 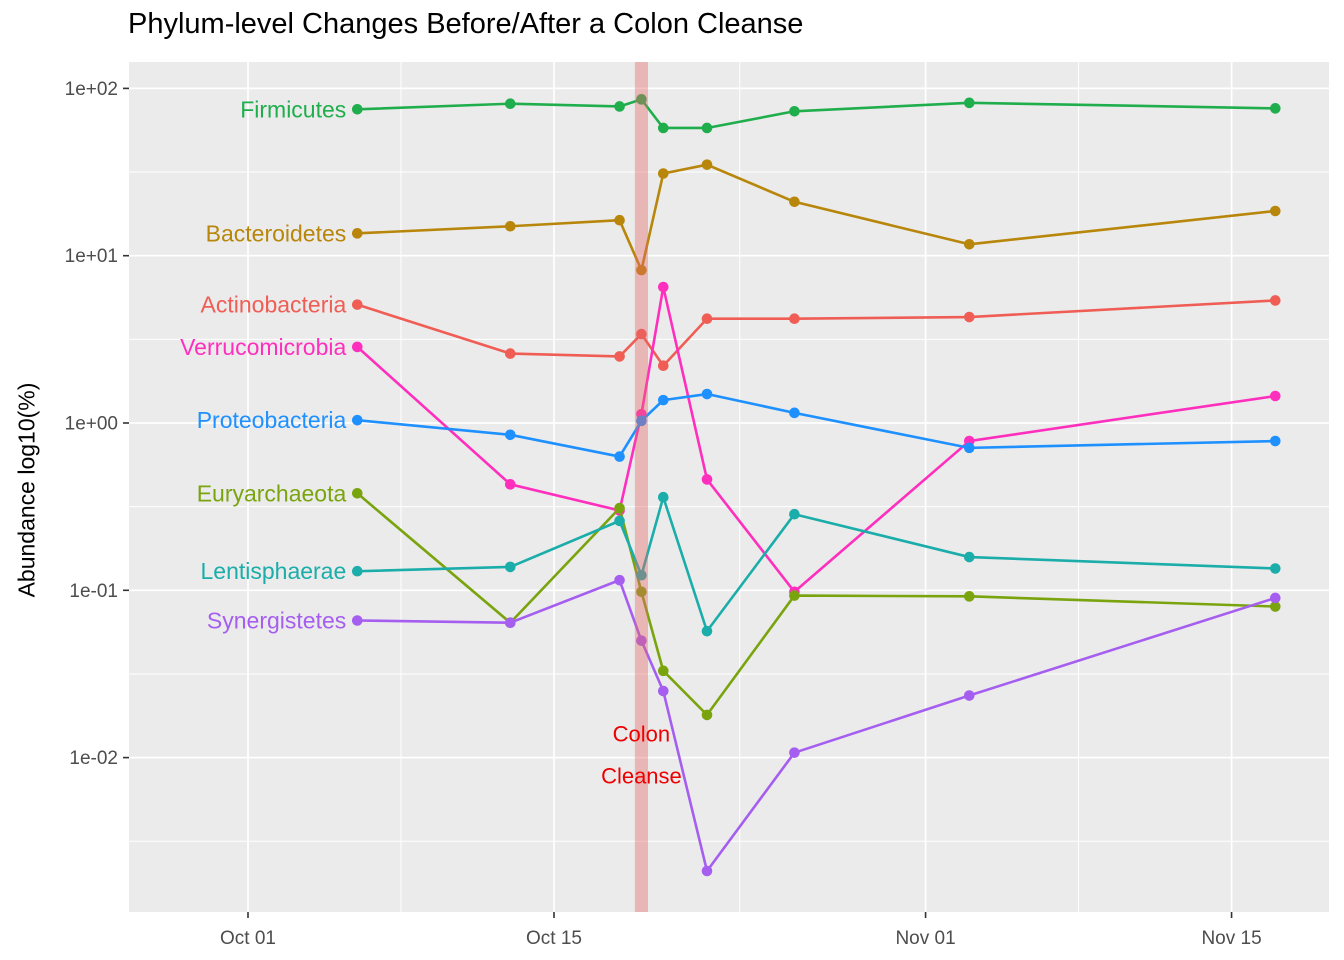 I want to click on y-tick-label: 1e+02, so click(x=91, y=89).